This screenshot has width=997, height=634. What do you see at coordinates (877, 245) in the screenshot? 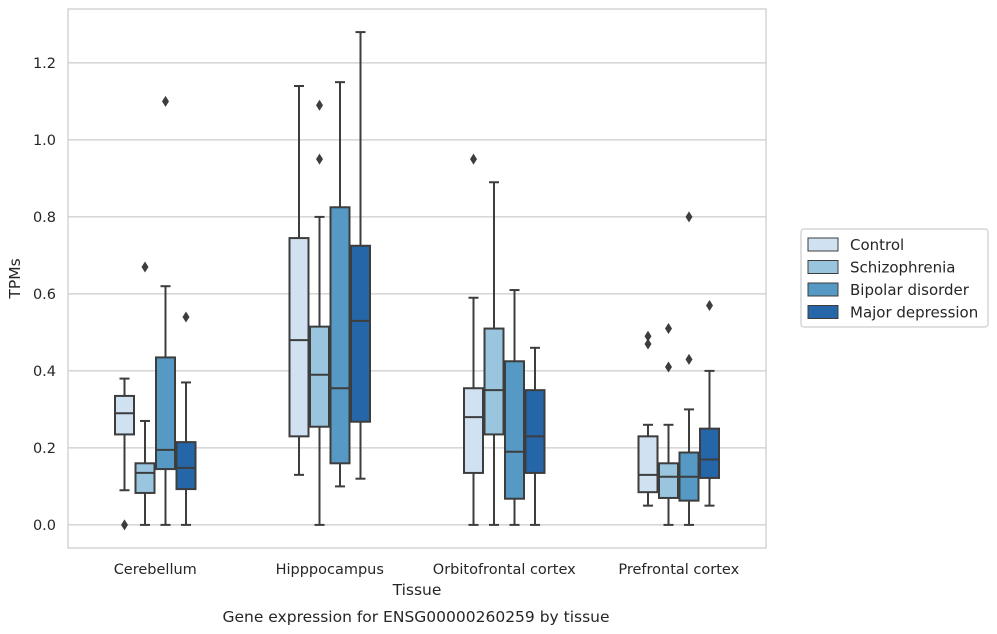
I see `legend-label: Control` at bounding box center [877, 245].